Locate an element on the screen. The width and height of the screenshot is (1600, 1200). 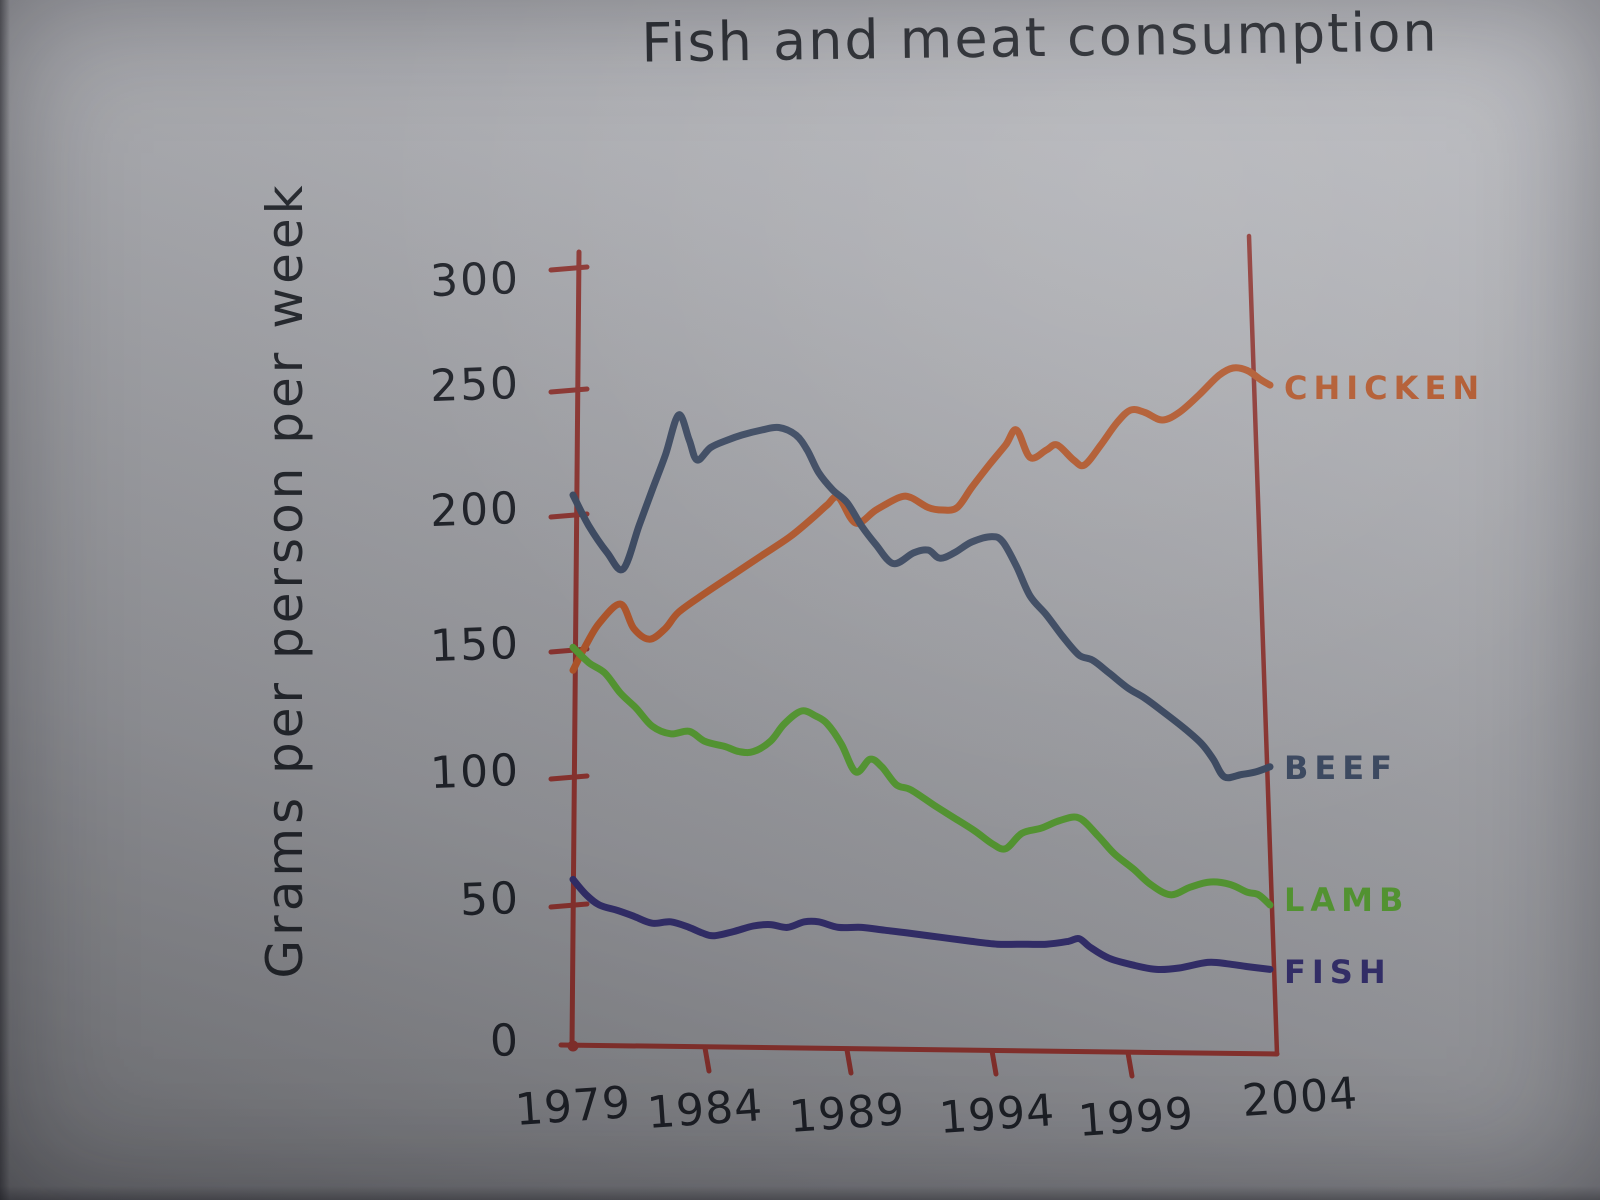
series-line-beef is located at coordinates (921, 596).